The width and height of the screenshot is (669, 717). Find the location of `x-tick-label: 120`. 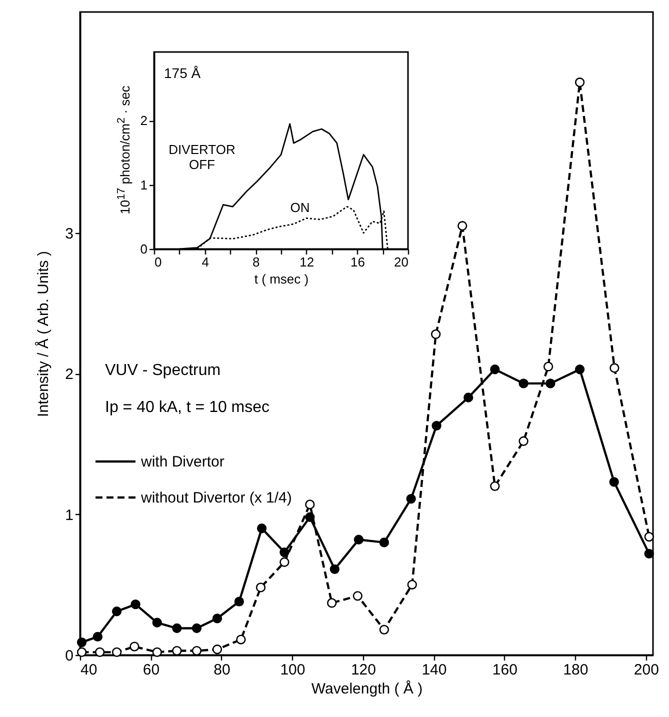

x-tick-label: 120 is located at coordinates (363, 670).